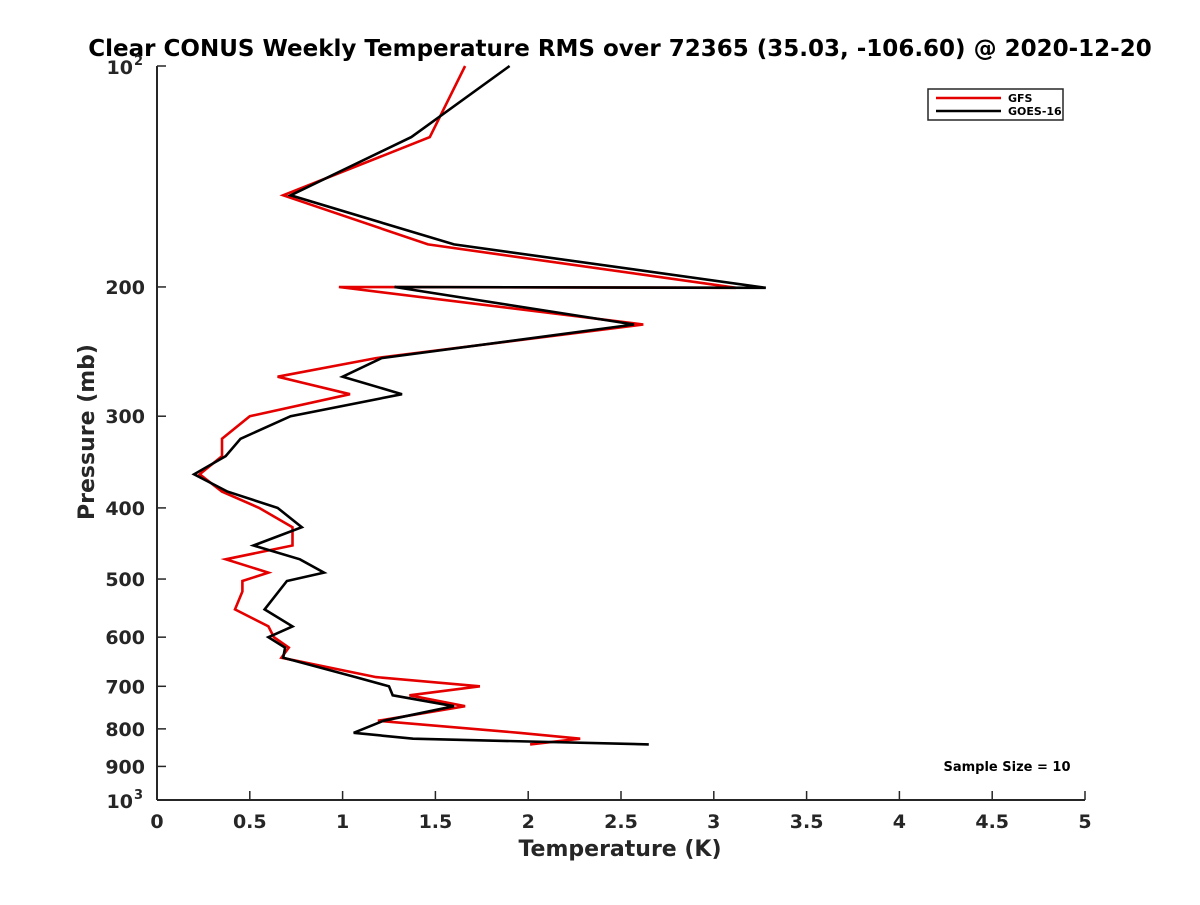  Describe the element at coordinates (342, 822) in the screenshot. I see `x-tick-label: 1` at that location.